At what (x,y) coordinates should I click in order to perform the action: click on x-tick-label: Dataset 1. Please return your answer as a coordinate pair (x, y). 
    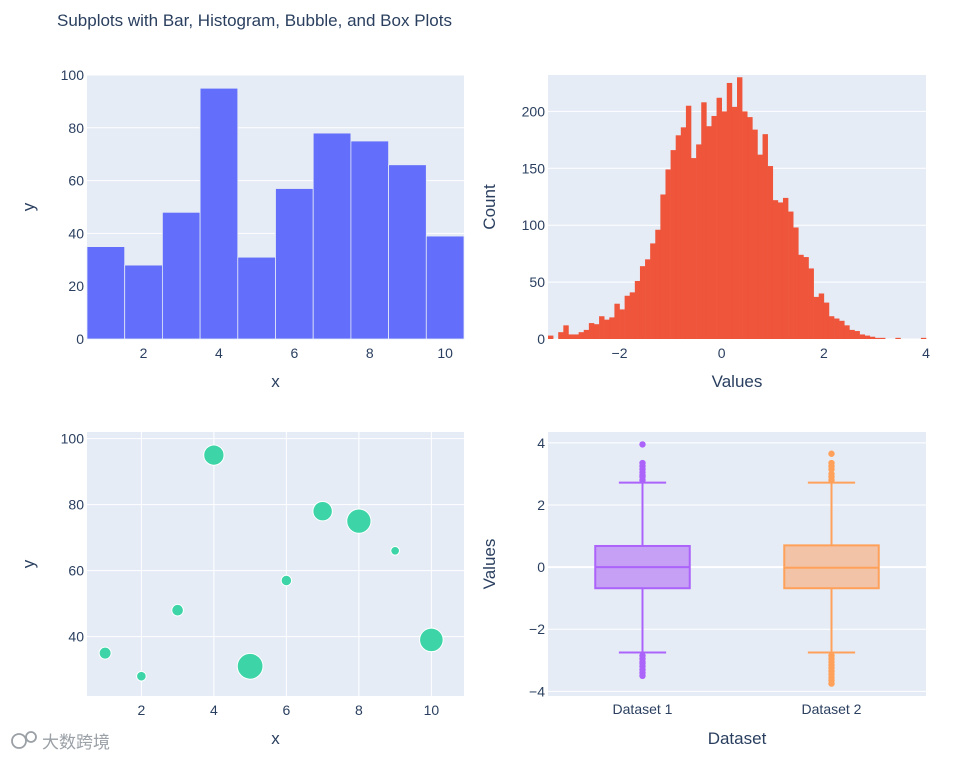
    Looking at the image, I should click on (643, 709).